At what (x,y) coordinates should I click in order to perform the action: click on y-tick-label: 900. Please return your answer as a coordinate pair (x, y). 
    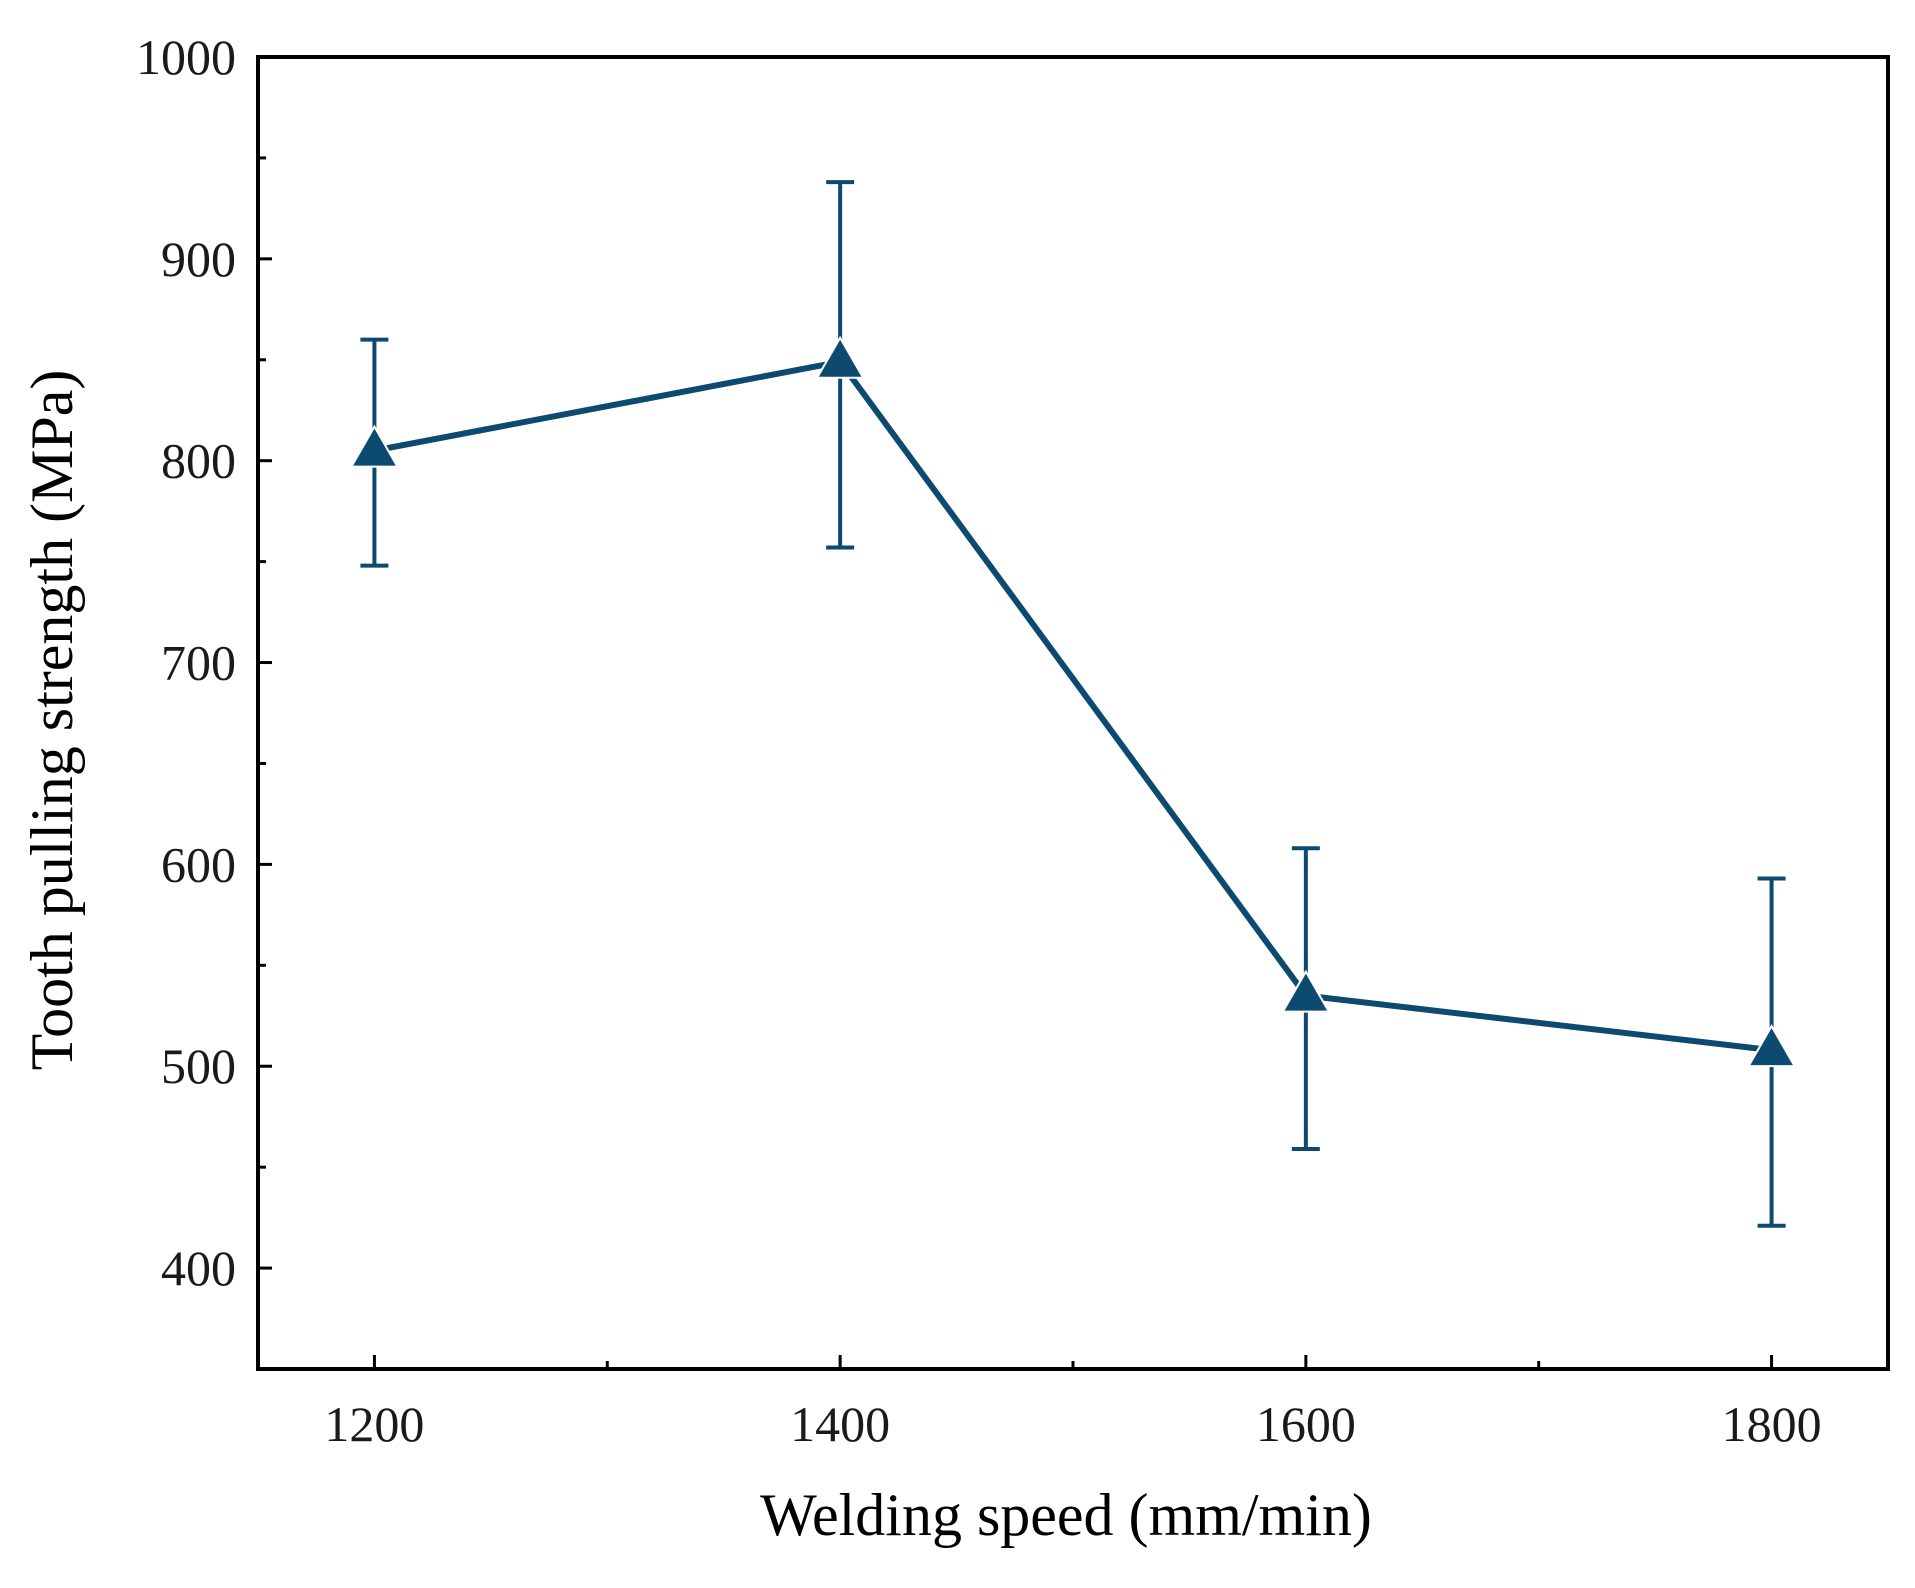
    Looking at the image, I should click on (198, 259).